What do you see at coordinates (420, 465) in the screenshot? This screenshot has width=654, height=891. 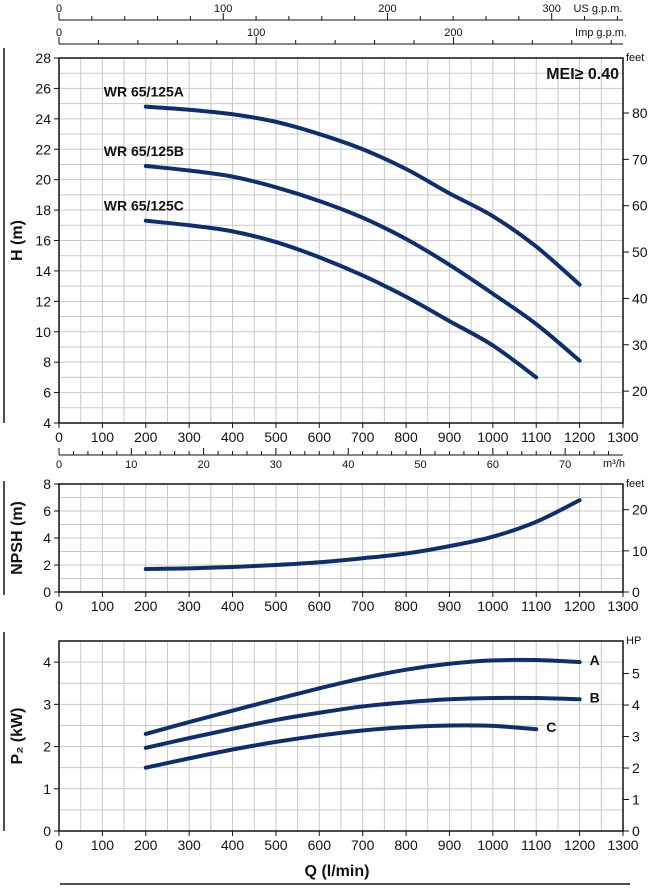 I see `m3h-tick-label: 50` at bounding box center [420, 465].